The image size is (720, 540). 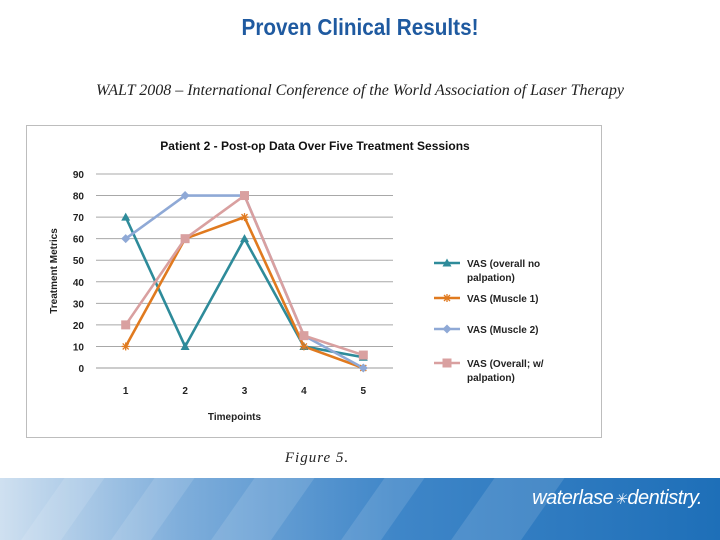 What do you see at coordinates (505, 364) in the screenshot?
I see `legend-label: VAS (Overall; w/` at bounding box center [505, 364].